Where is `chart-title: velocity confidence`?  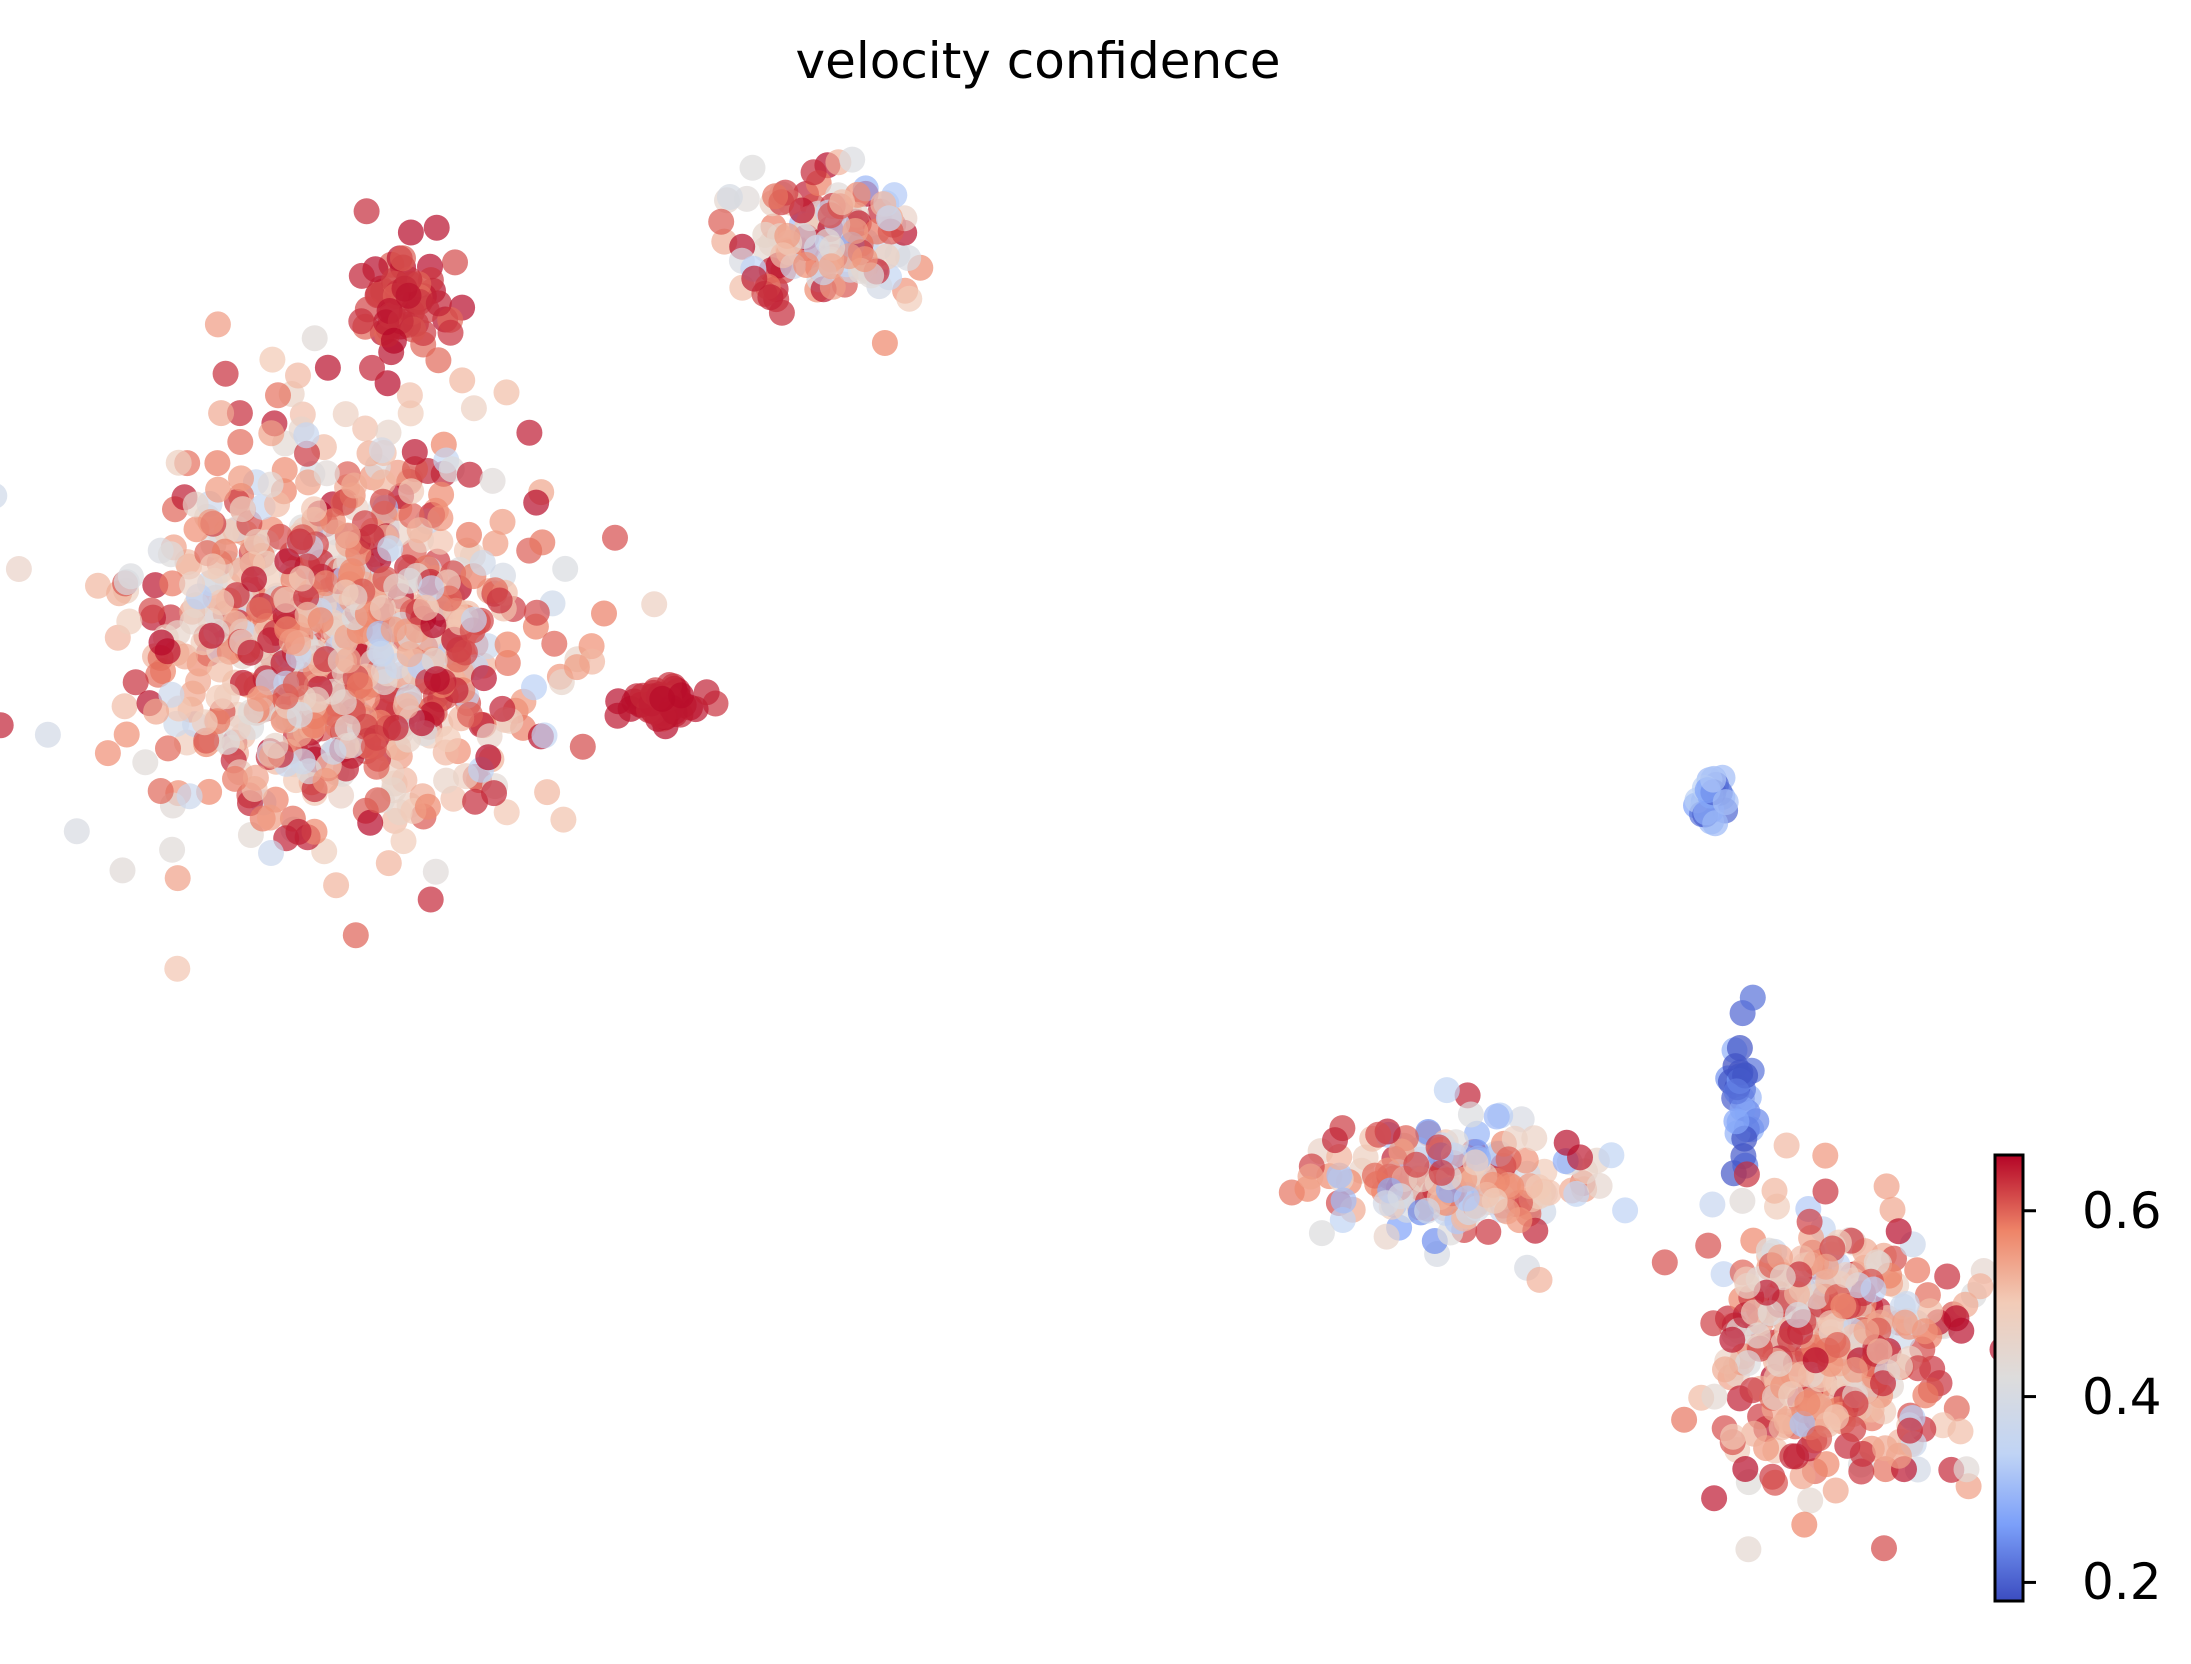
chart-title: velocity confidence is located at coordinates (1038, 61).